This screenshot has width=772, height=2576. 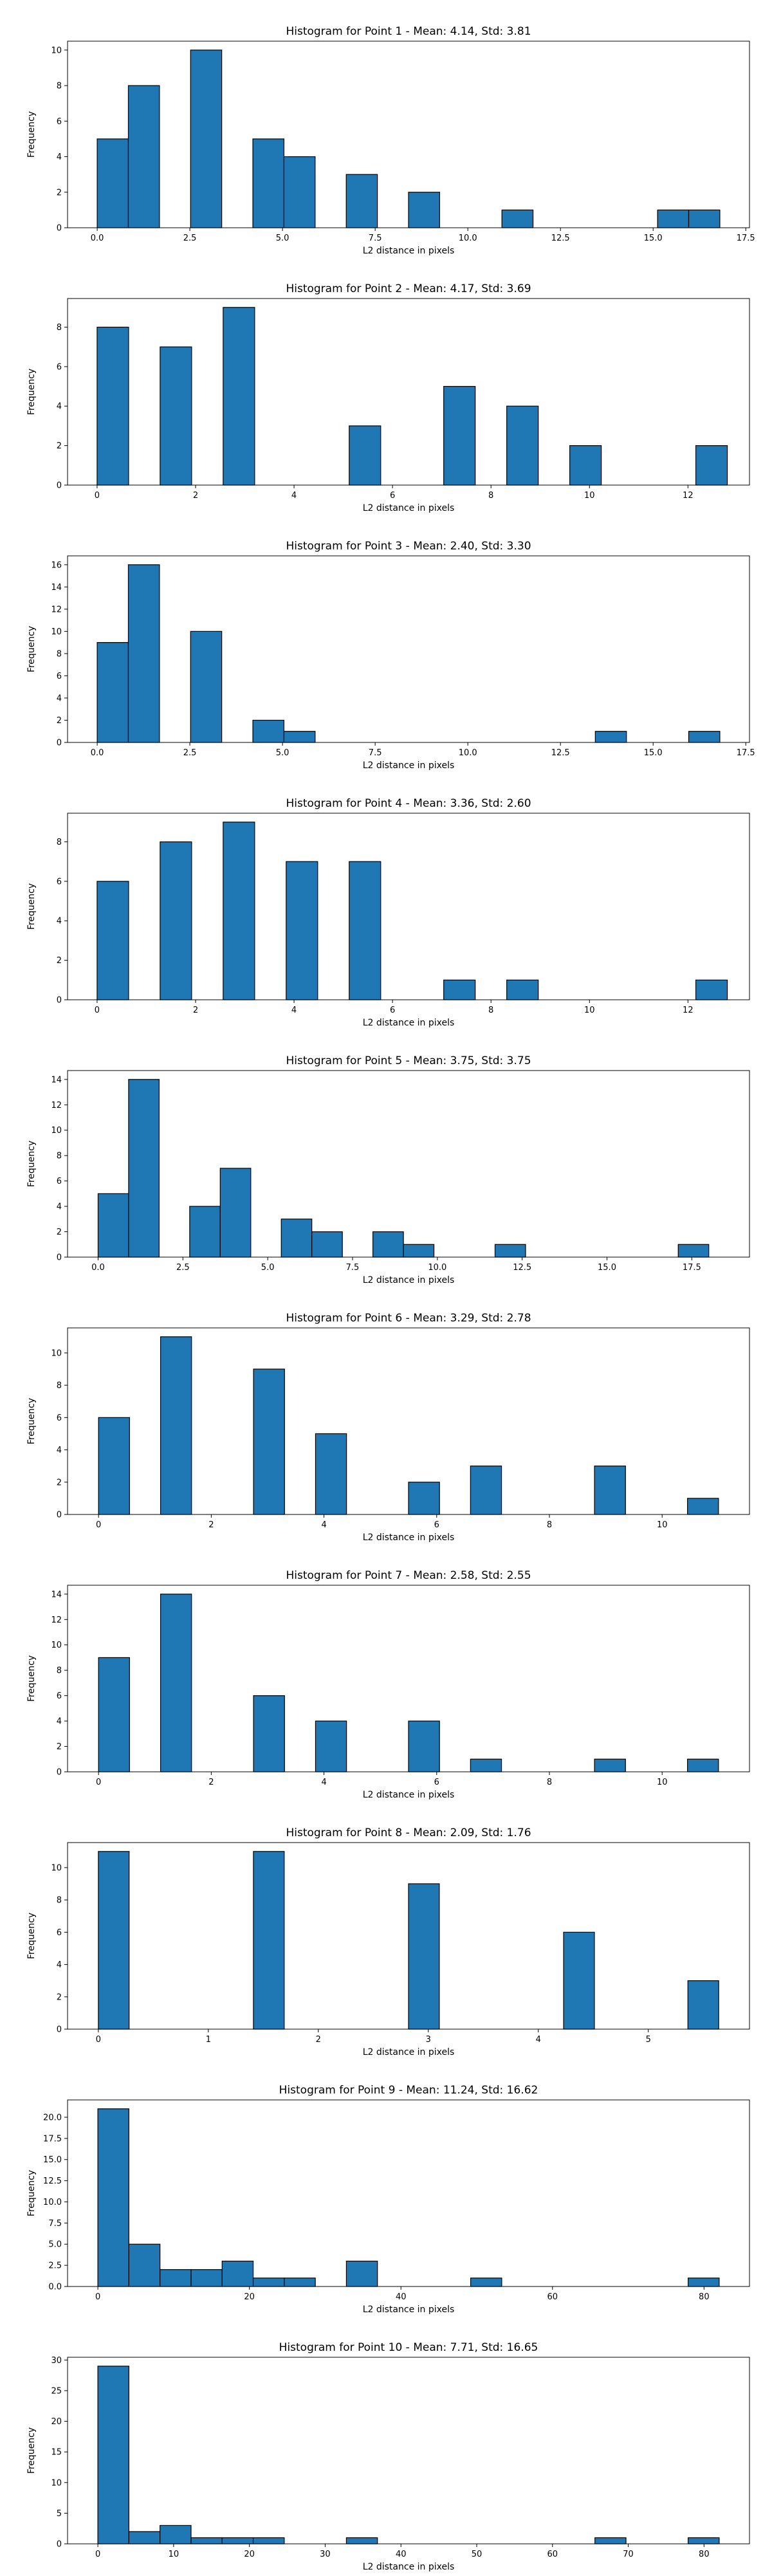 I want to click on x-tick-label: 6, so click(x=392, y=496).